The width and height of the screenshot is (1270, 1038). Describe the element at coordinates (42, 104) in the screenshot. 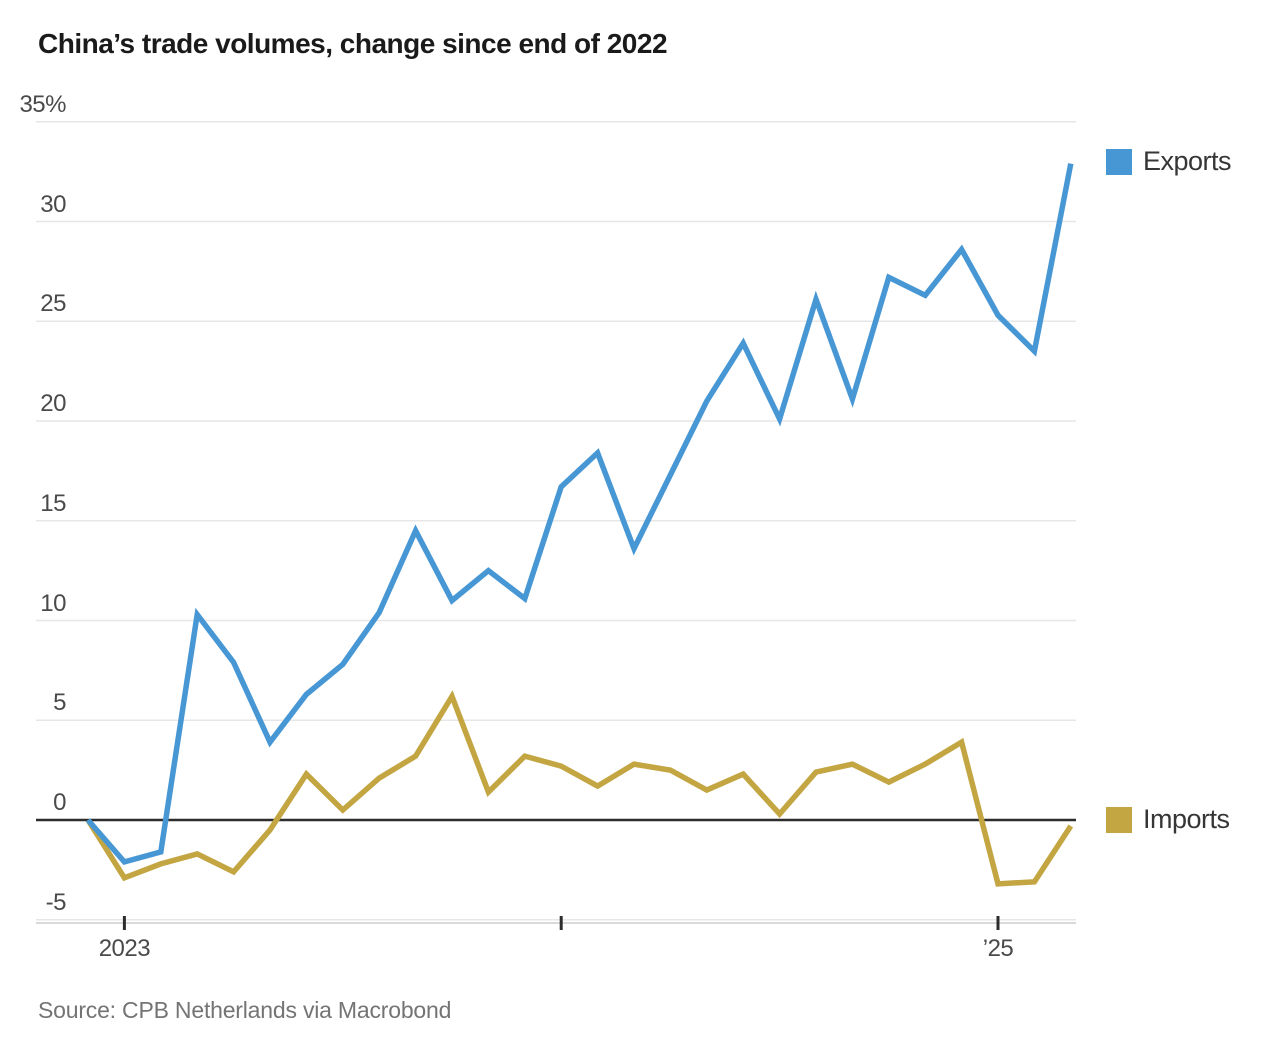

I see `y-axis-label: 35%` at that location.